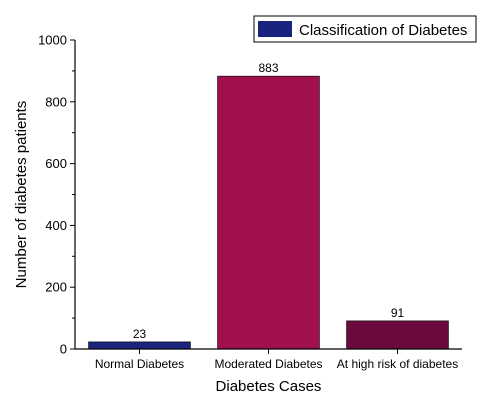  I want to click on bar-data-label: 883, so click(268, 68).